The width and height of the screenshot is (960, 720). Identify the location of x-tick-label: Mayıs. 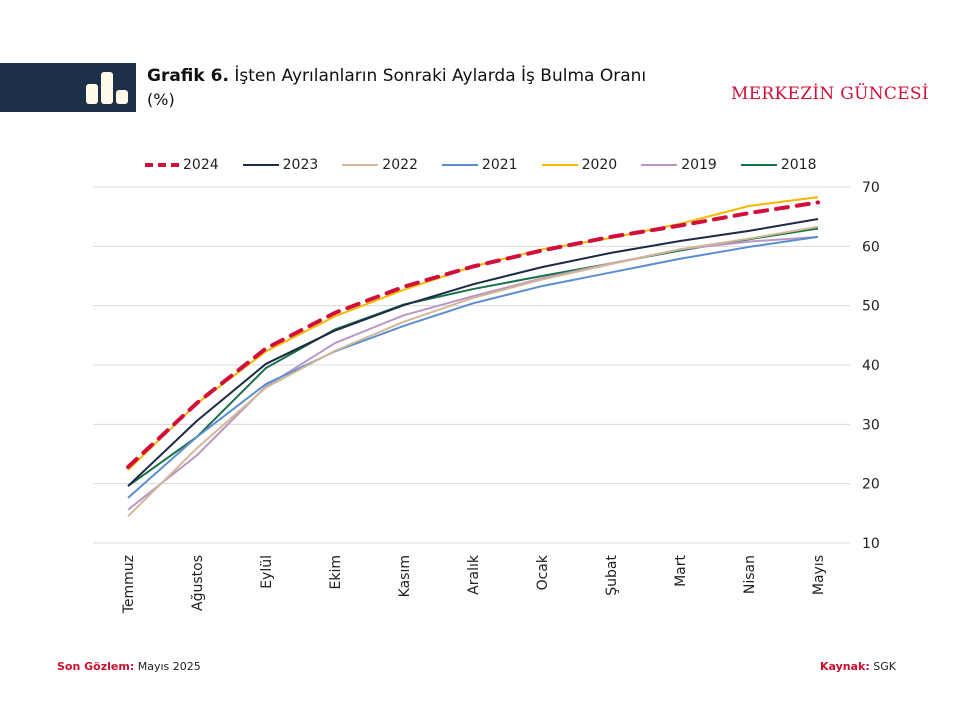
(819, 575).